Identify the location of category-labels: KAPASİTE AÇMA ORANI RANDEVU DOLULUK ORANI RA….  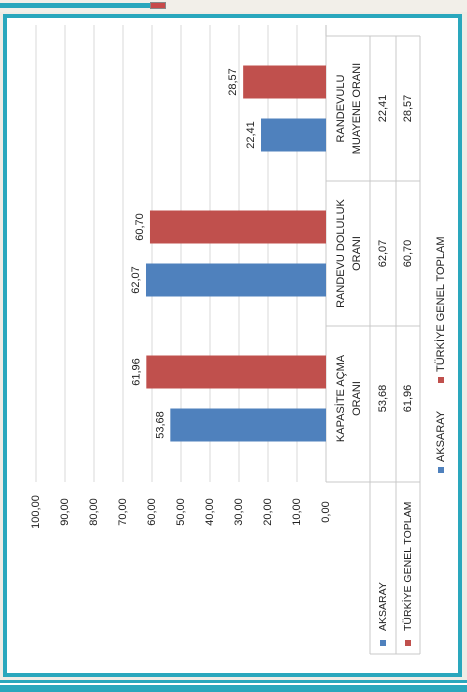
(348, 252).